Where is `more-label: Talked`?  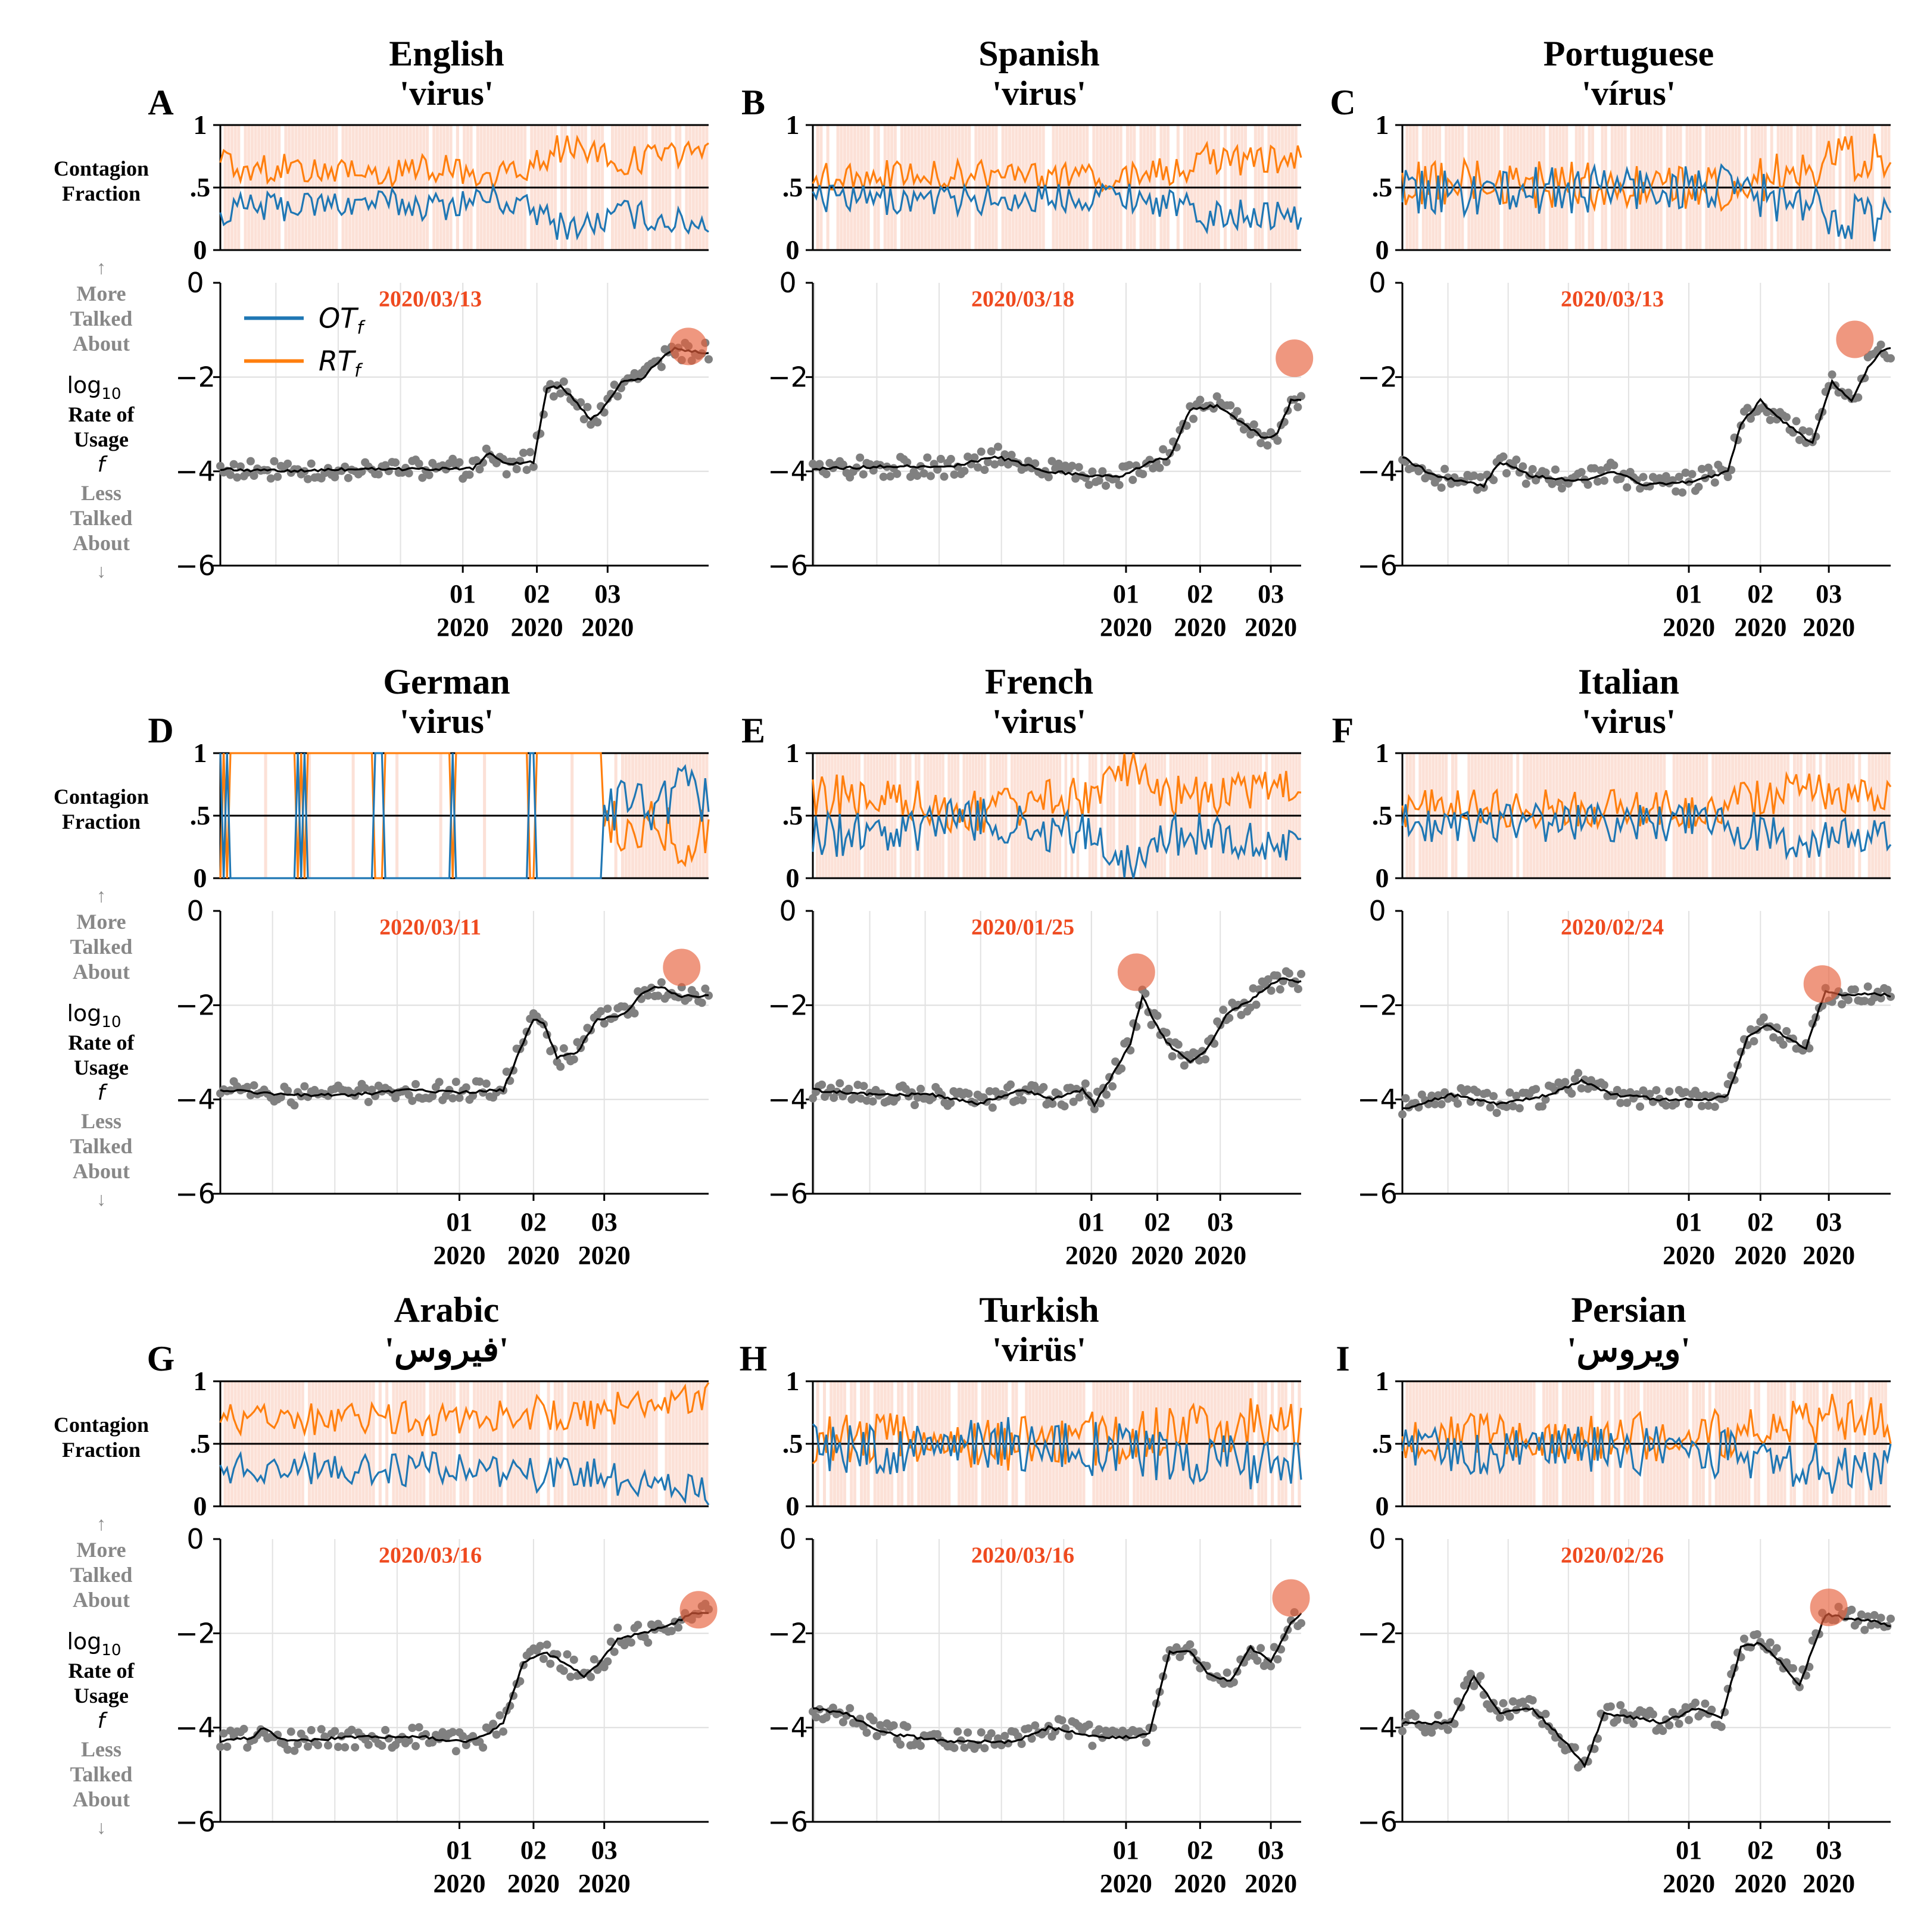
more-label: Talked is located at coordinates (101, 947).